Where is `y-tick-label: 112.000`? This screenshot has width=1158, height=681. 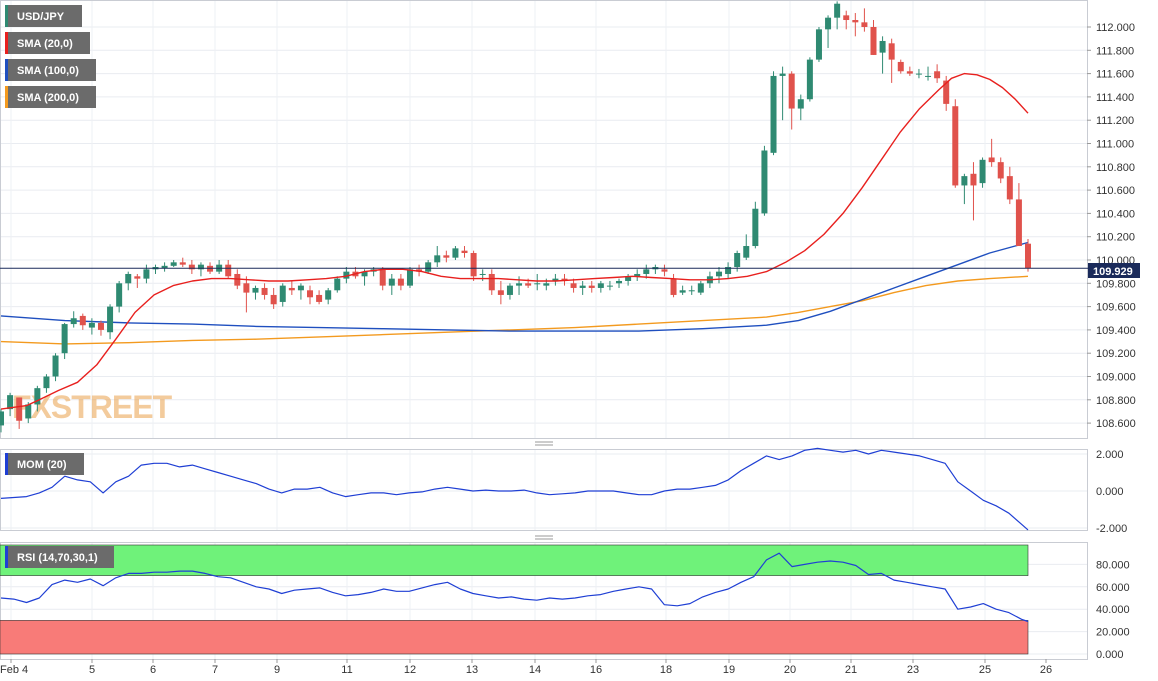 y-tick-label: 112.000 is located at coordinates (1115, 28).